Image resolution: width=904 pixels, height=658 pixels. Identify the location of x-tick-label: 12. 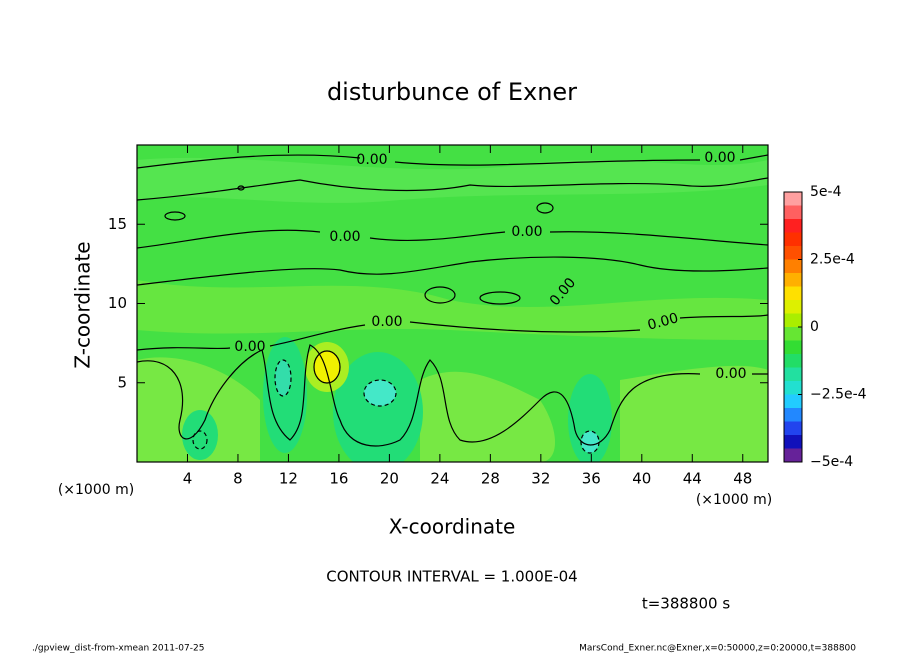
(288, 479).